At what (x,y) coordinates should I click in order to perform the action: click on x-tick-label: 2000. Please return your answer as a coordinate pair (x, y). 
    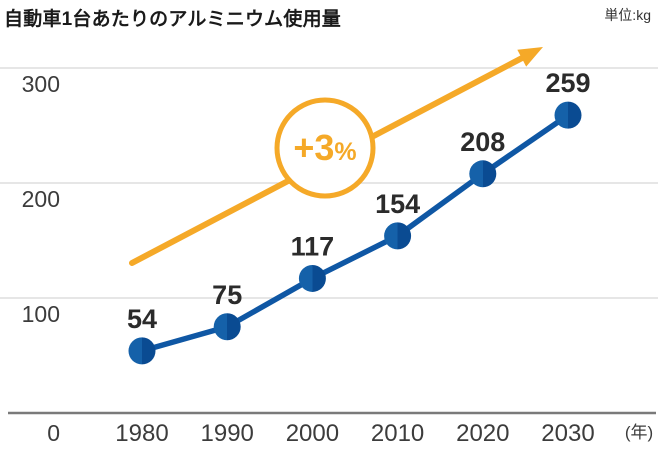
    Looking at the image, I should click on (312, 433).